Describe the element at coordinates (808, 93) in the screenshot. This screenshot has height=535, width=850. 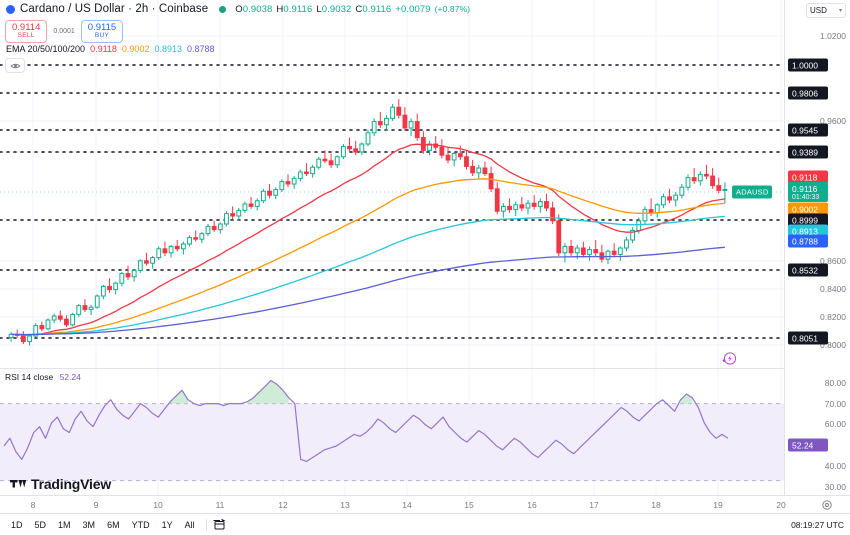
I see `price-level-badge: 0.9806` at that location.